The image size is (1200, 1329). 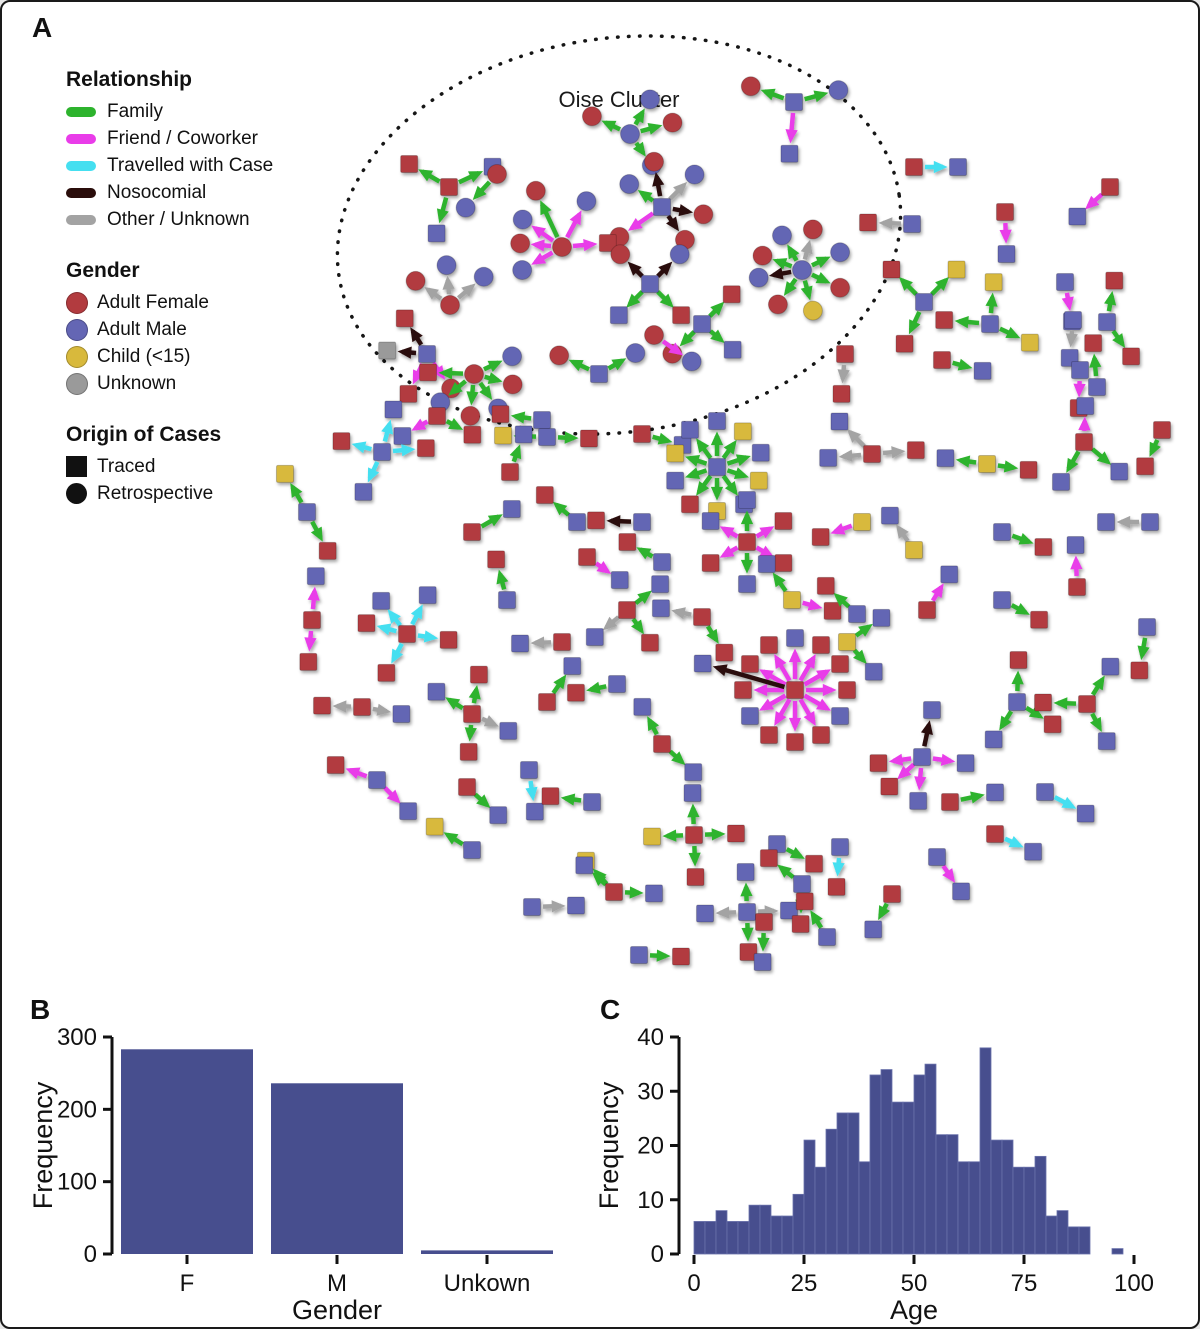 What do you see at coordinates (187, 1283) in the screenshot?
I see `axis-text: F` at bounding box center [187, 1283].